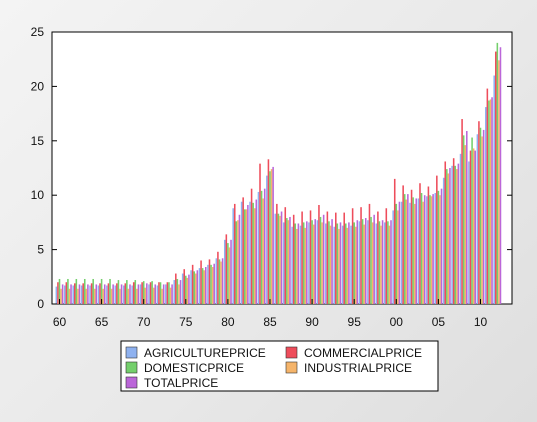  Describe the element at coordinates (320, 260) in the screenshot. I see `bar-domesticprice-1991` at that location.